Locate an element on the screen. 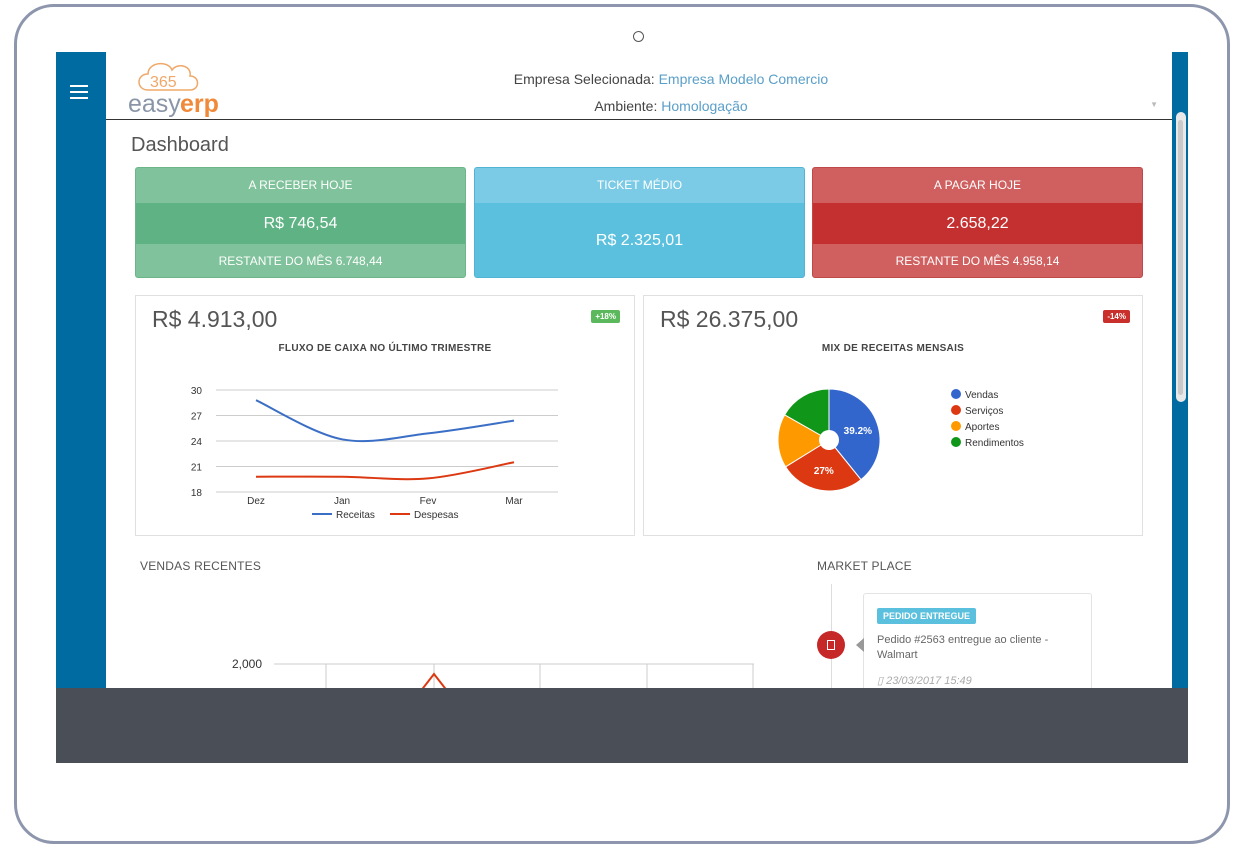 This screenshot has width=1240, height=844. x-tick-label: Fev is located at coordinates (428, 501).